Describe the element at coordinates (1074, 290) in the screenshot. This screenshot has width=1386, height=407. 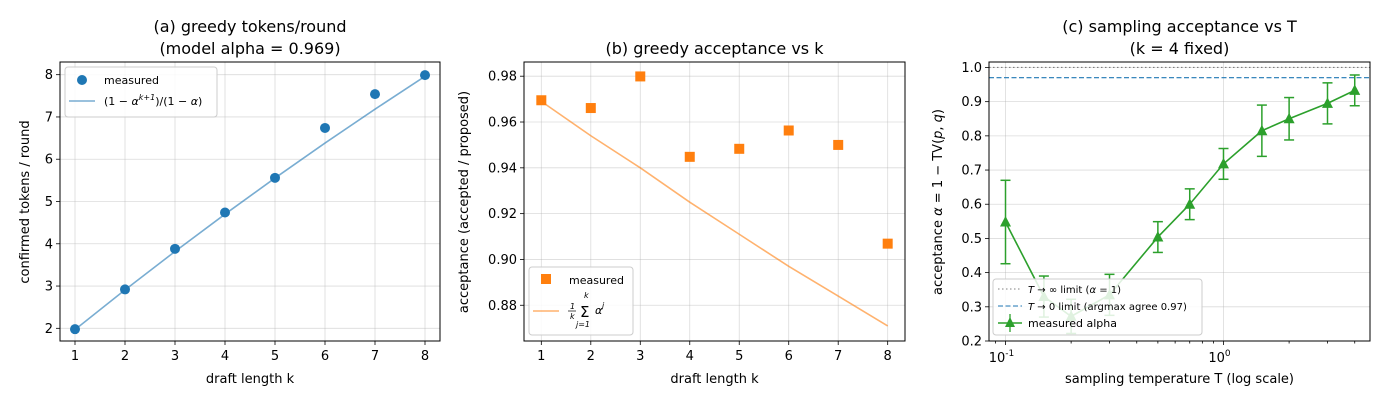
I see `legend-label: T → ∞ limit (α = 1)` at that location.